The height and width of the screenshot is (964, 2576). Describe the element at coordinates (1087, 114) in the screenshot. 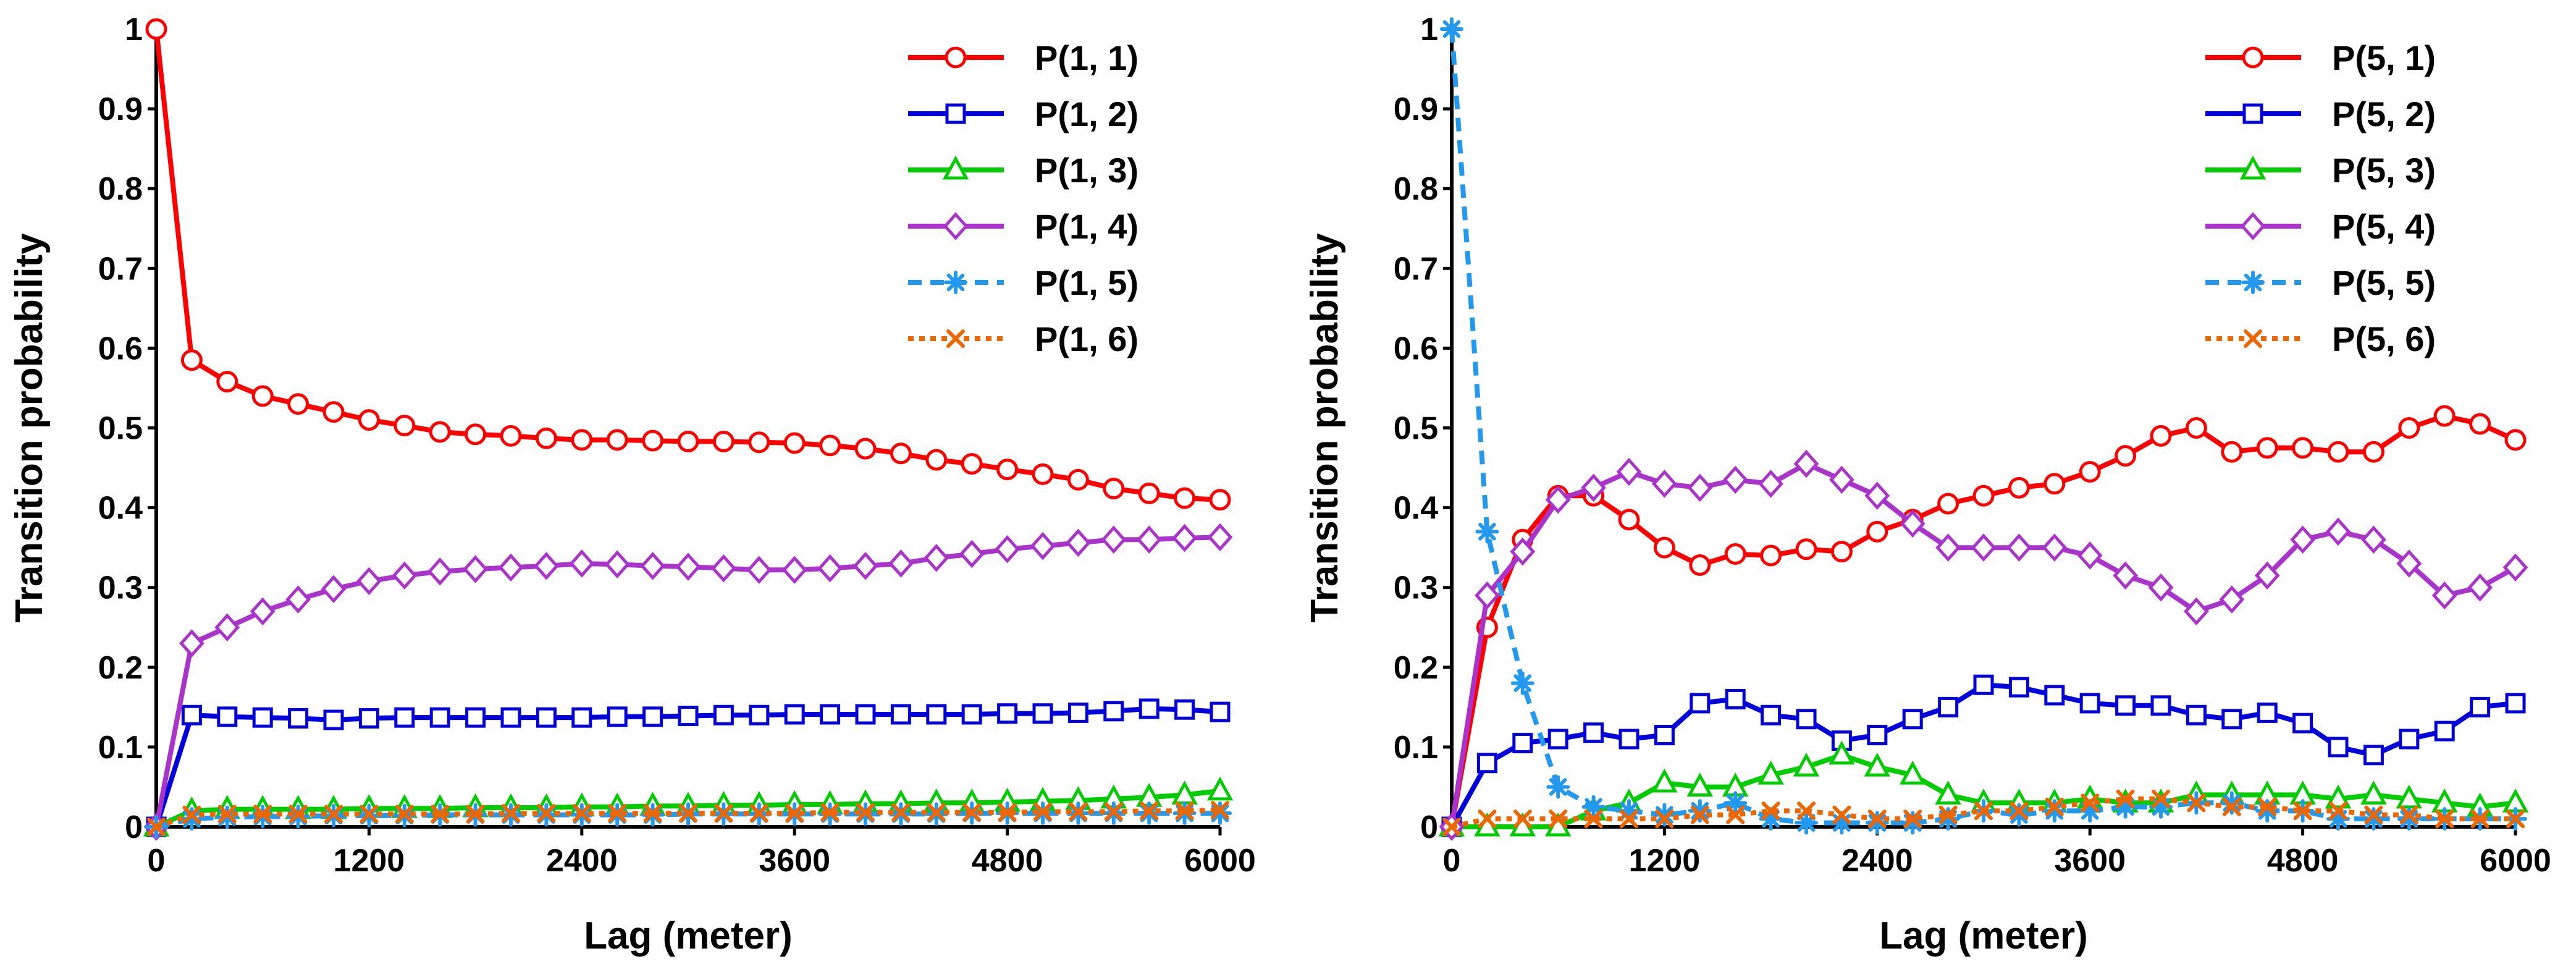

I see `legend-label: P(1, 2)` at that location.